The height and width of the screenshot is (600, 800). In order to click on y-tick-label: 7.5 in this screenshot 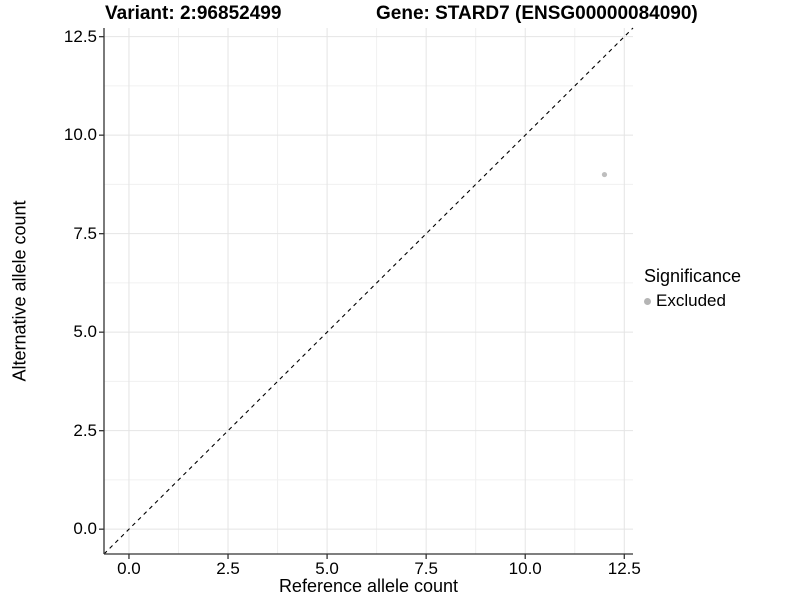, I will do `click(85, 233)`.